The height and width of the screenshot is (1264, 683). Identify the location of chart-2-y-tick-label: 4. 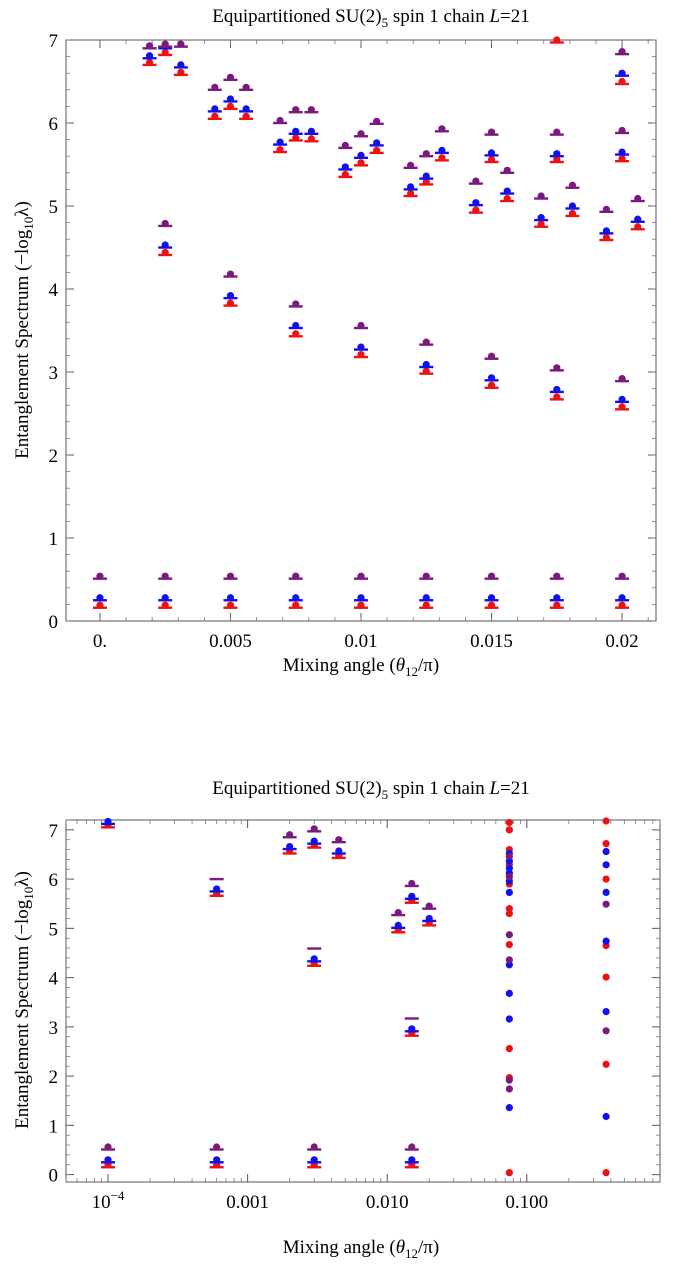
(54, 979).